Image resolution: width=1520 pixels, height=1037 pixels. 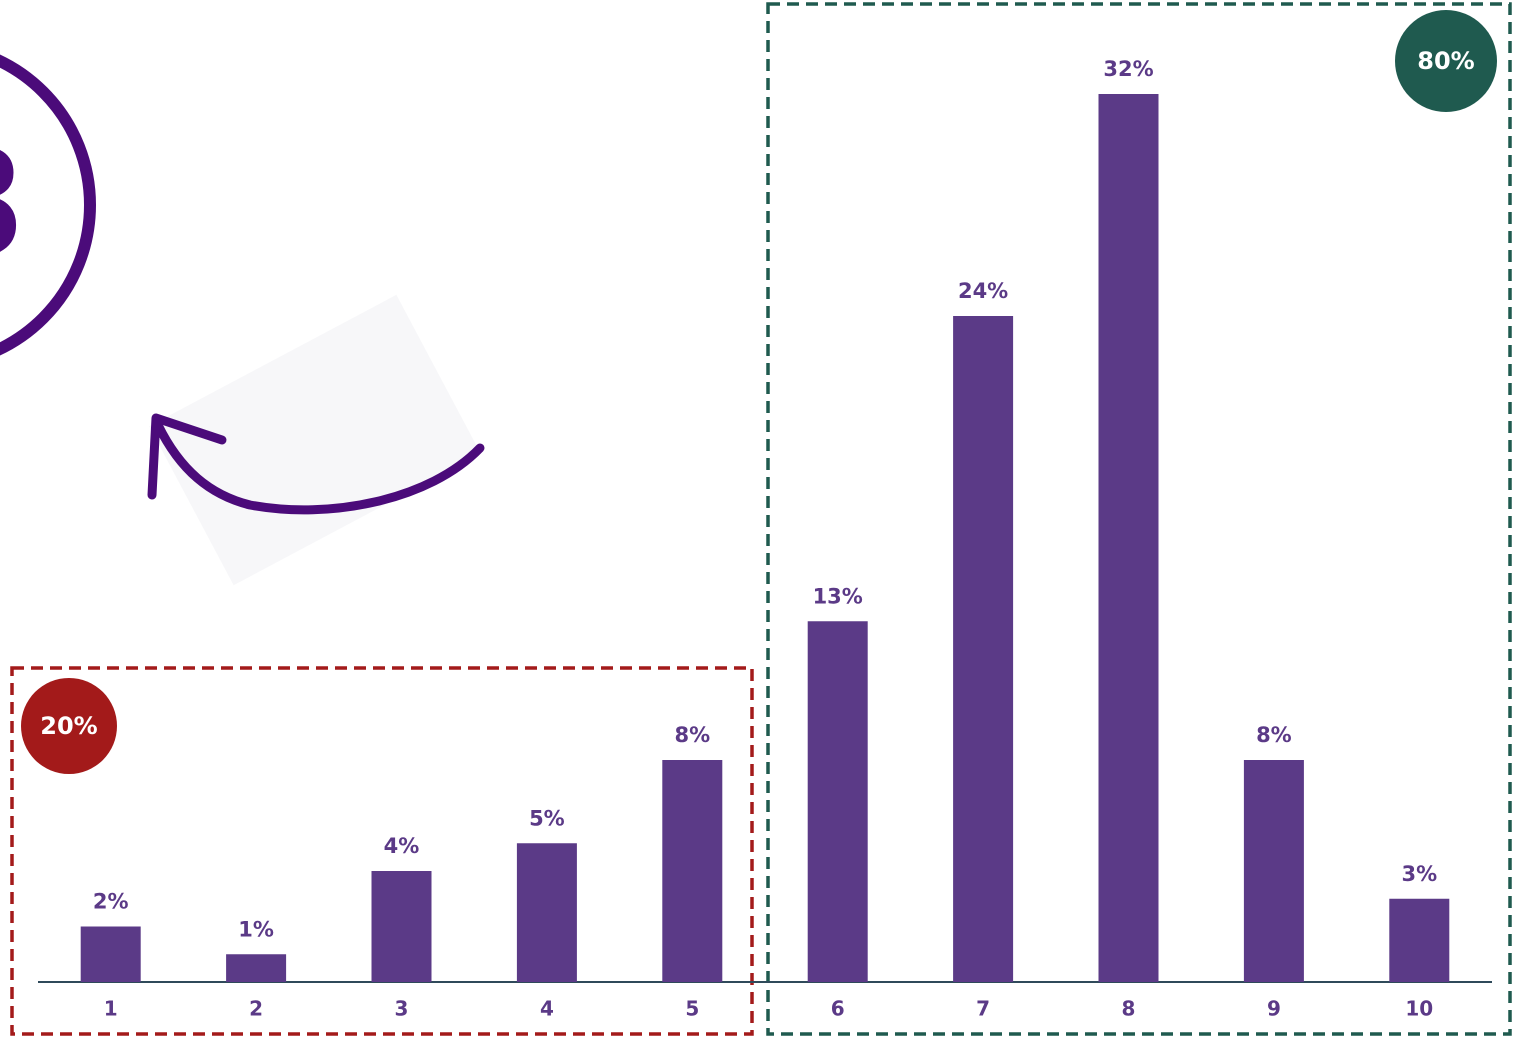 I want to click on arrow-backdrop, so click(x=315, y=440).